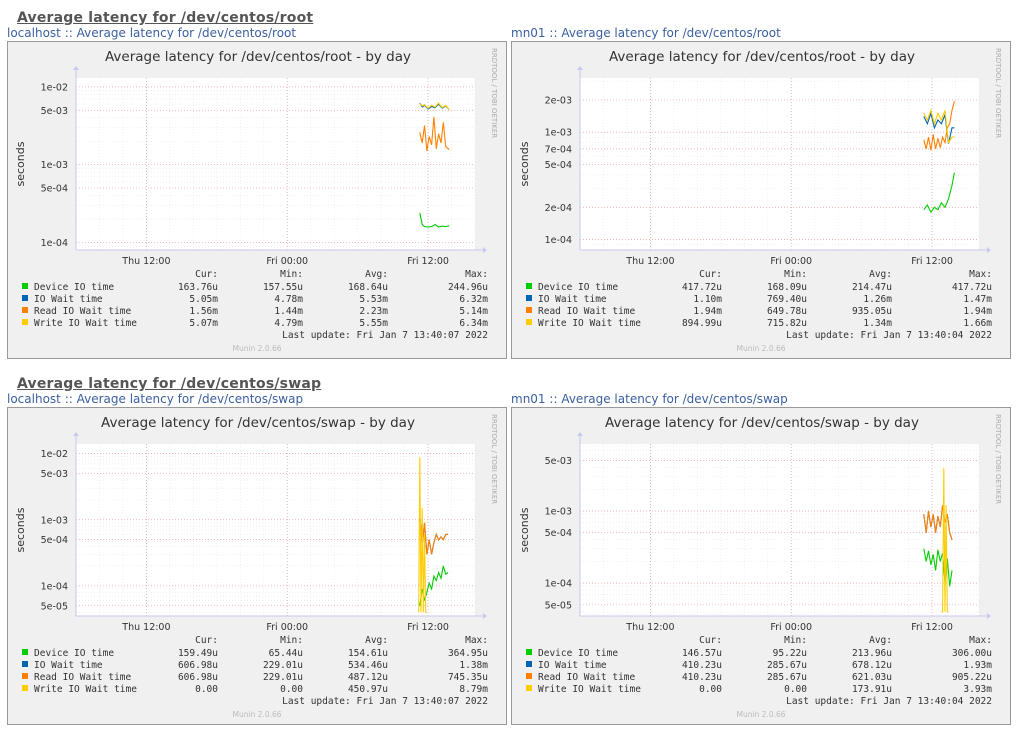  Describe the element at coordinates (702, 323) in the screenshot. I see `legend-cur: 894.99u` at that location.